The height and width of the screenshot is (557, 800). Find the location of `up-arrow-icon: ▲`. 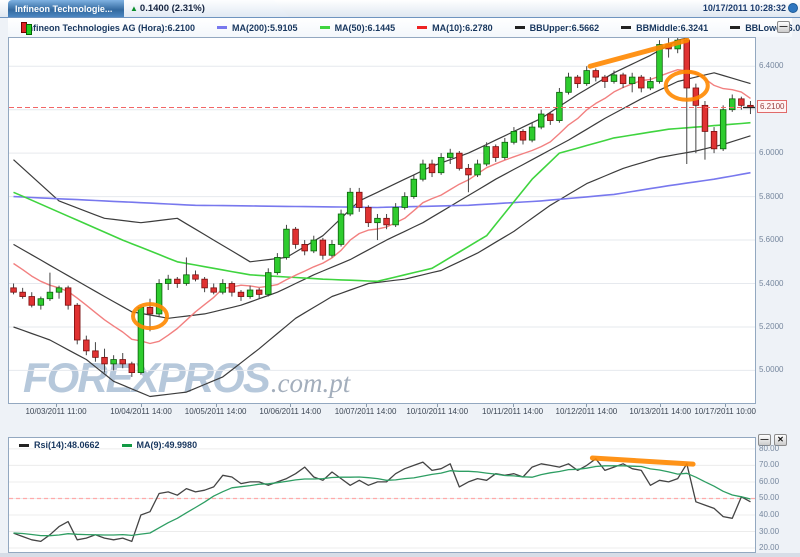

up-arrow-icon: ▲ is located at coordinates (134, 8).